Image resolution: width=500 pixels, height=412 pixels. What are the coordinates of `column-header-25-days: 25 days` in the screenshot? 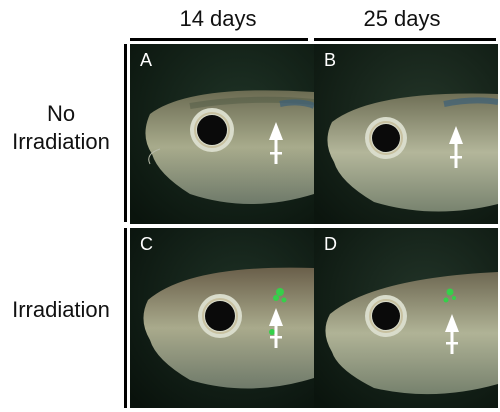 It's located at (402, 18).